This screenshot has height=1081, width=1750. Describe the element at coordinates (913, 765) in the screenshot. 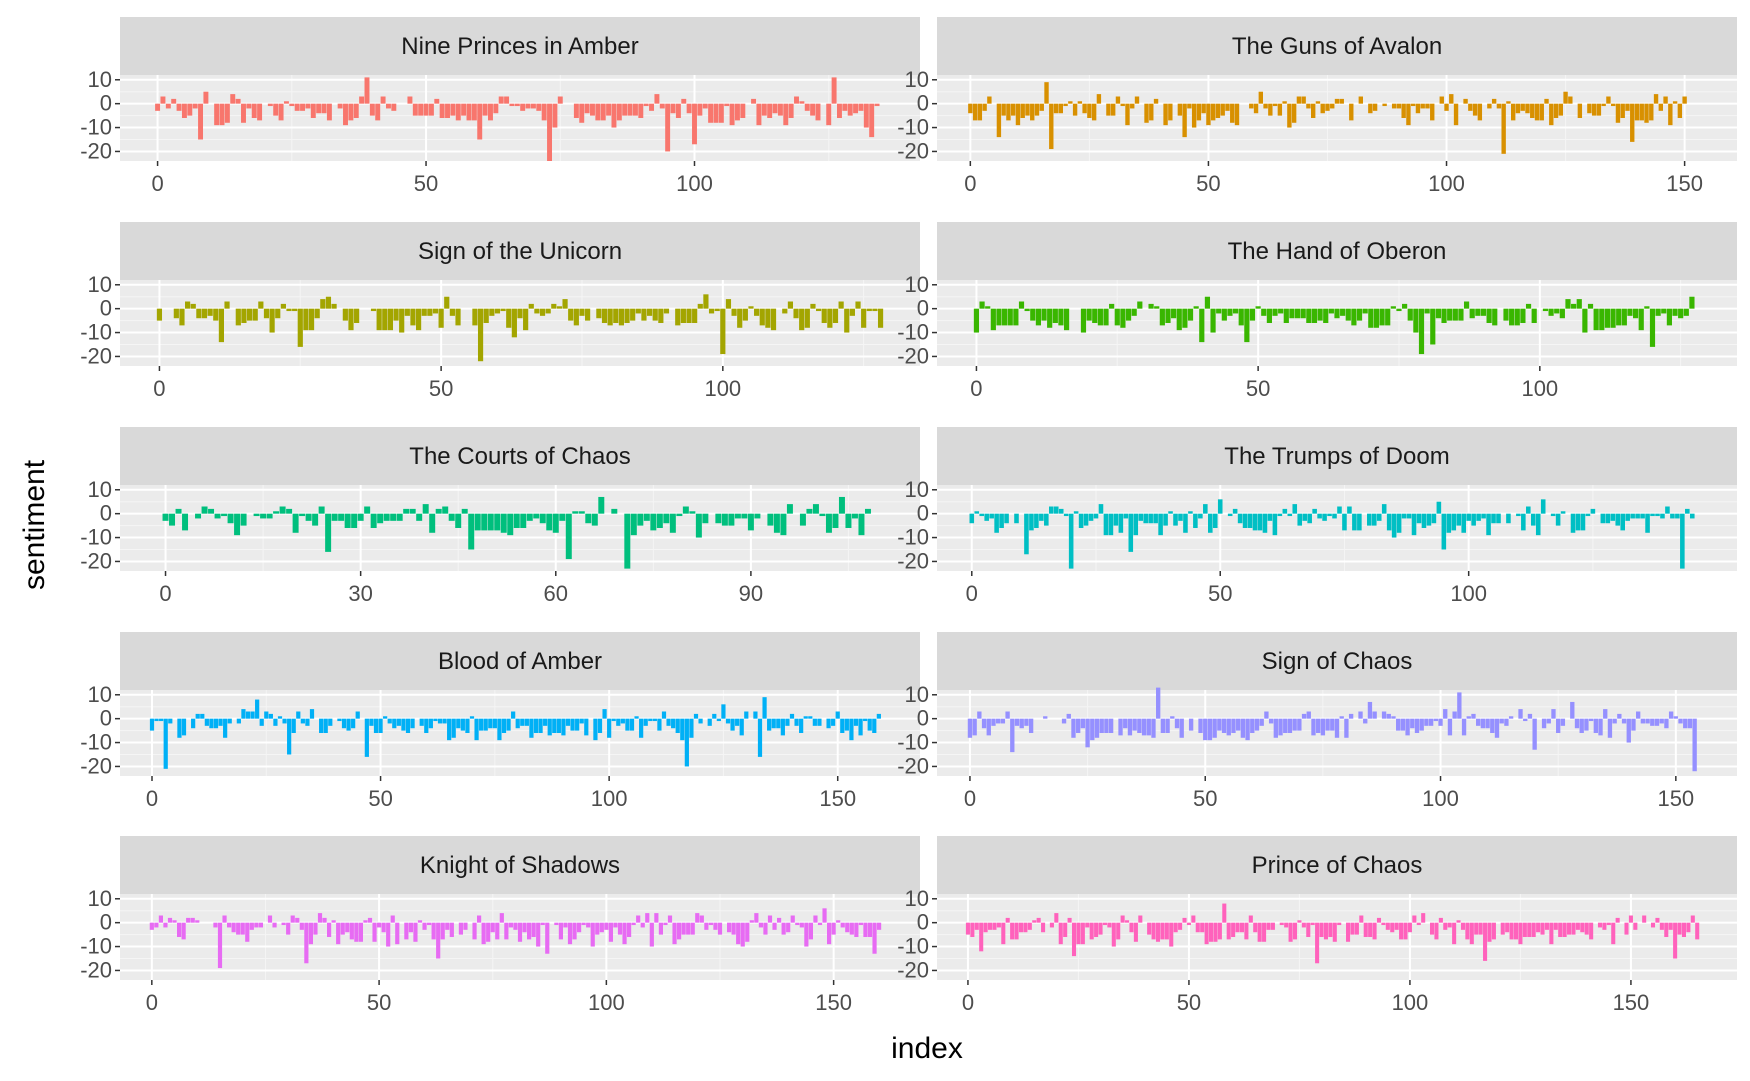

I see `y-tick-label: -20` at that location.